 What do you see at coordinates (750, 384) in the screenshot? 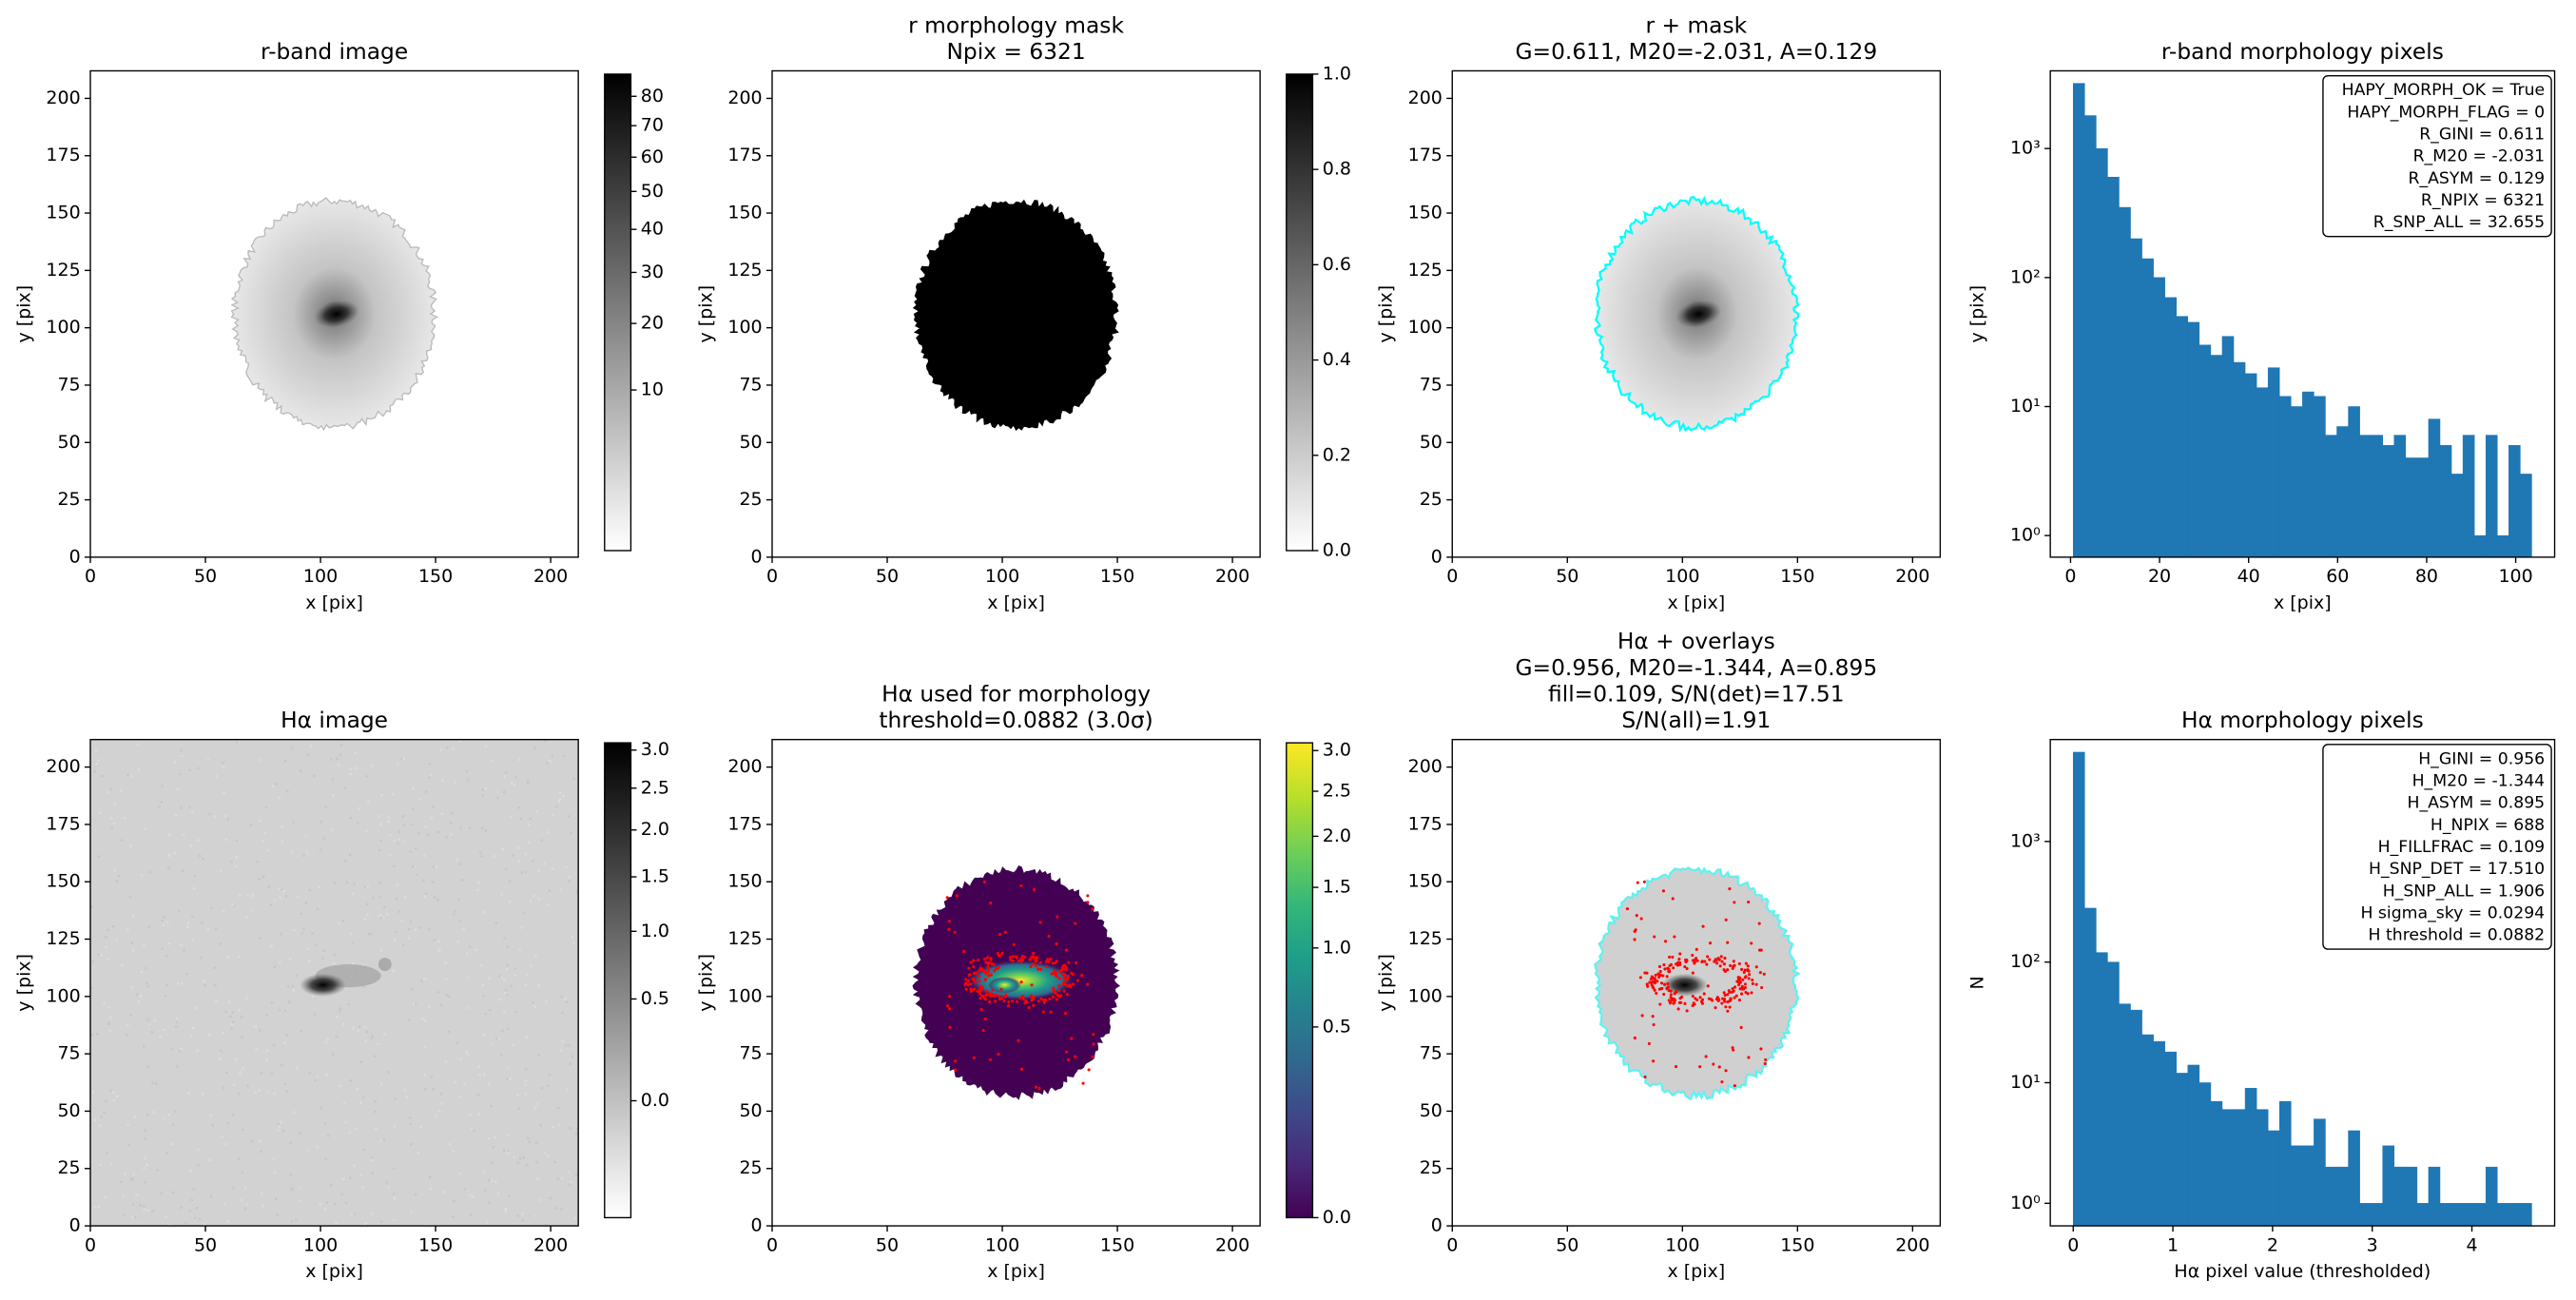
I see `y-tick-label: 75` at bounding box center [750, 384].